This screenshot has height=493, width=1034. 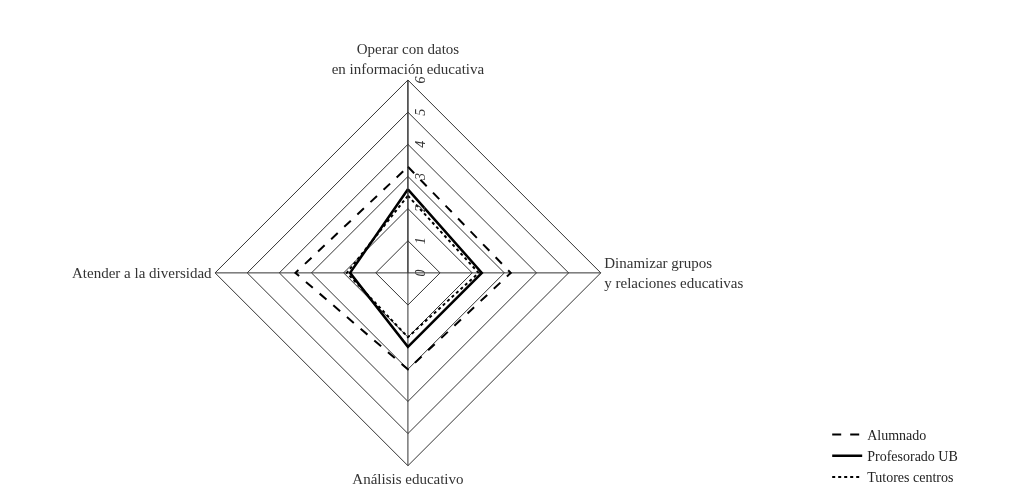 I want to click on y-tick-label: 0, so click(x=421, y=273).